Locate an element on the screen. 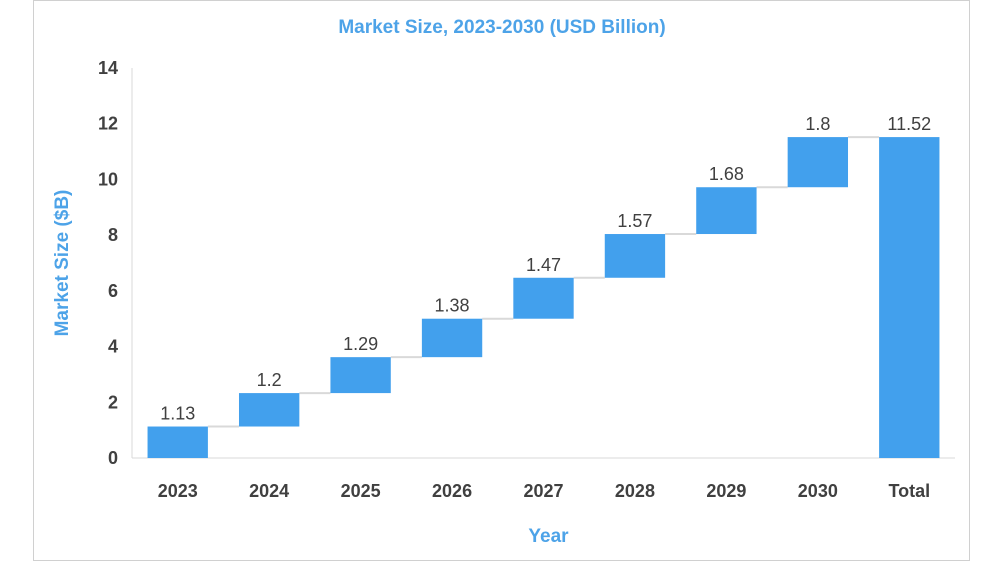 This screenshot has width=1004, height=565. y-tick-label: 0 is located at coordinates (113, 458).